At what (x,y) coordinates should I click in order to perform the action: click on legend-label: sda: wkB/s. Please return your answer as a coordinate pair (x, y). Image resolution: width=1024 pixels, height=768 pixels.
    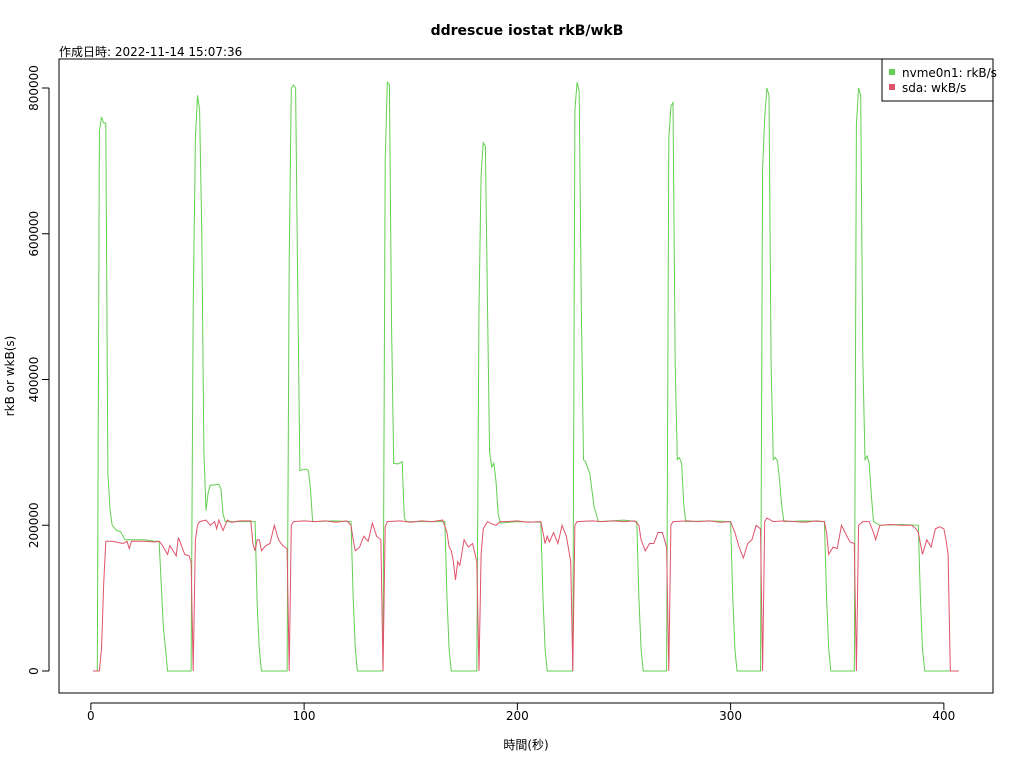
    Looking at the image, I should click on (934, 88).